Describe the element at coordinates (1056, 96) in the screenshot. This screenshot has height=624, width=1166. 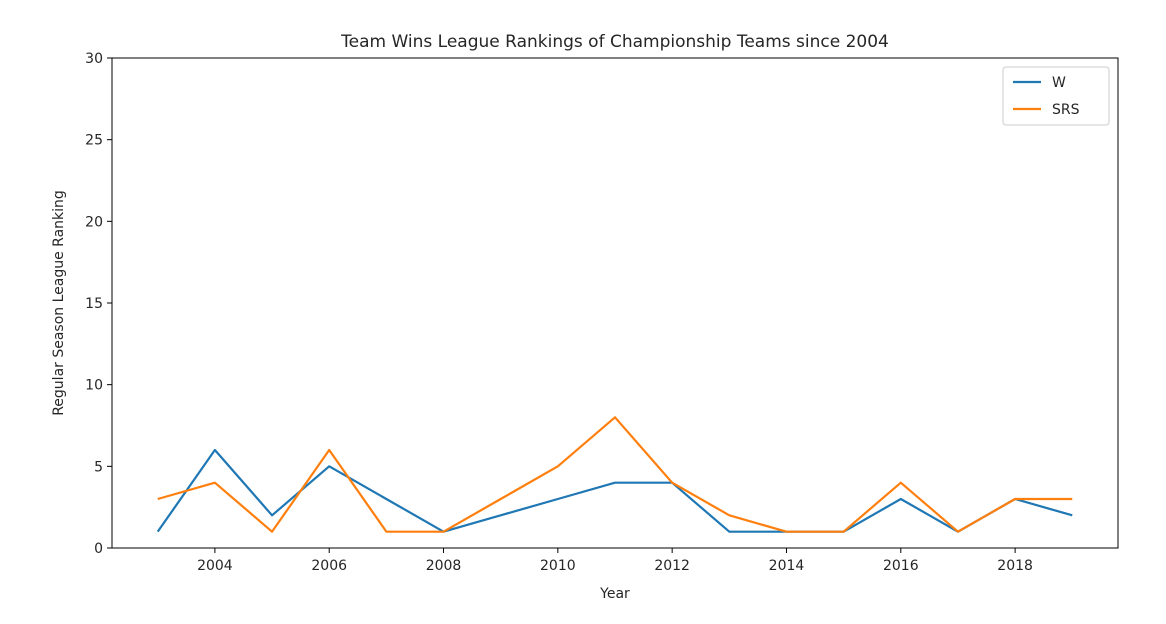
I see `legend: W SRS` at that location.